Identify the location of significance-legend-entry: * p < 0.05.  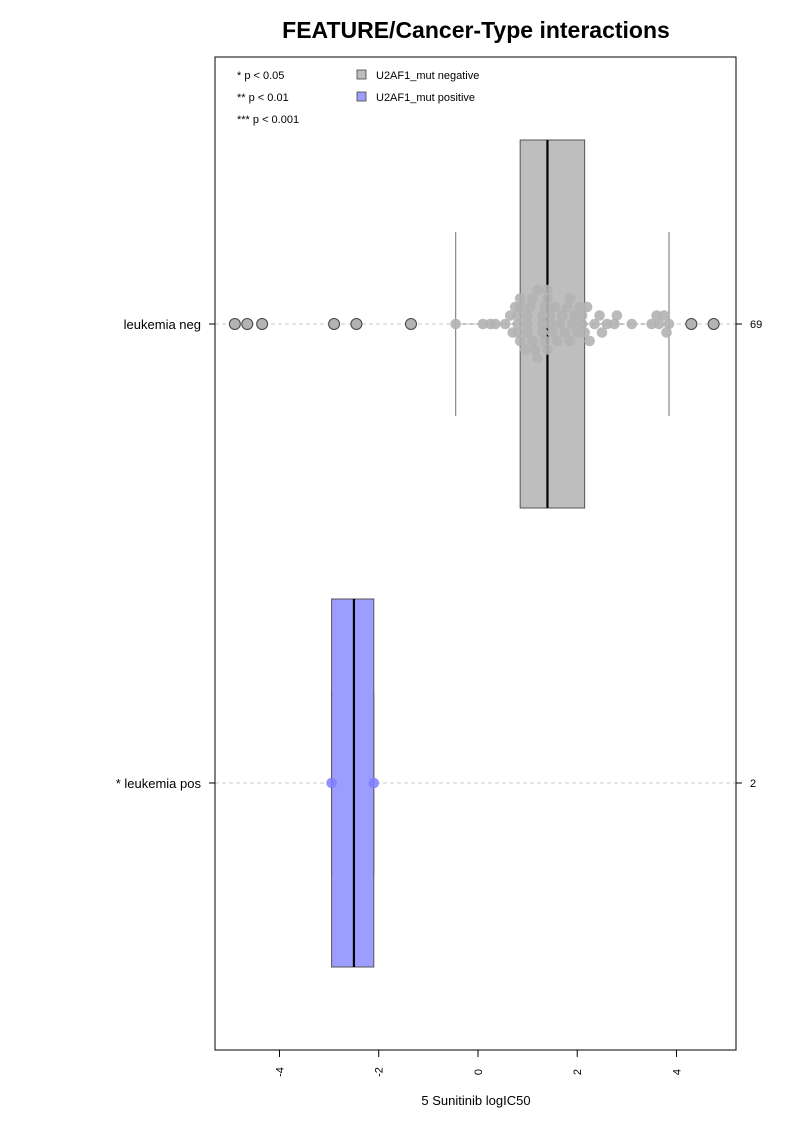
(260, 76).